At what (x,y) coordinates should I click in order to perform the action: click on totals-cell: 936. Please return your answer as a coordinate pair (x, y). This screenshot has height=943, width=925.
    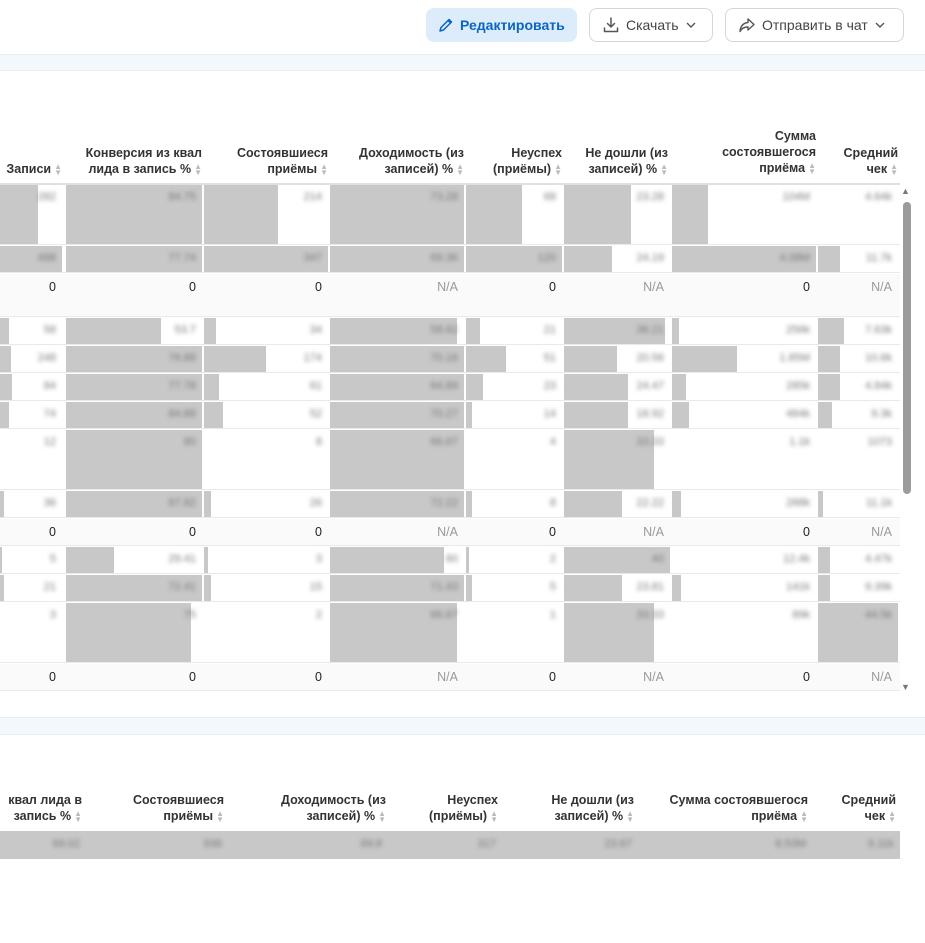
    Looking at the image, I should click on (212, 844).